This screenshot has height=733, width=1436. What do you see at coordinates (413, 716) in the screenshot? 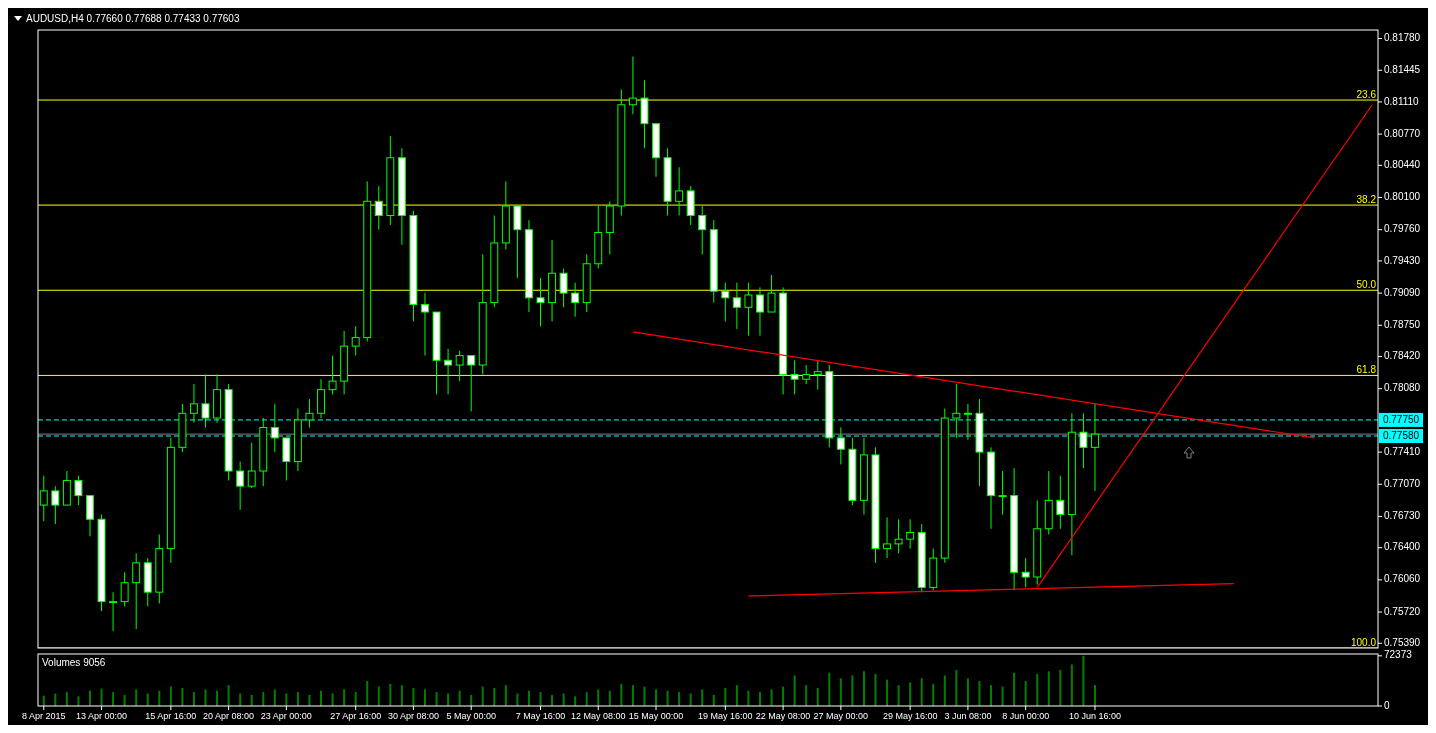
I see `x-tick-label: 30 Apr 08:00` at bounding box center [413, 716].